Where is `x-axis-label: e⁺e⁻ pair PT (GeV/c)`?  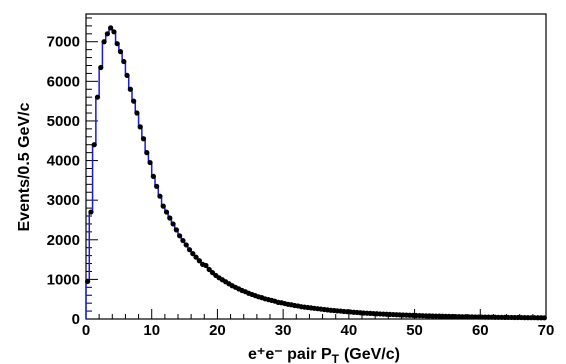
x-axis-label: e⁺e⁻ pair PT (GeV/c) is located at coordinates (324, 355).